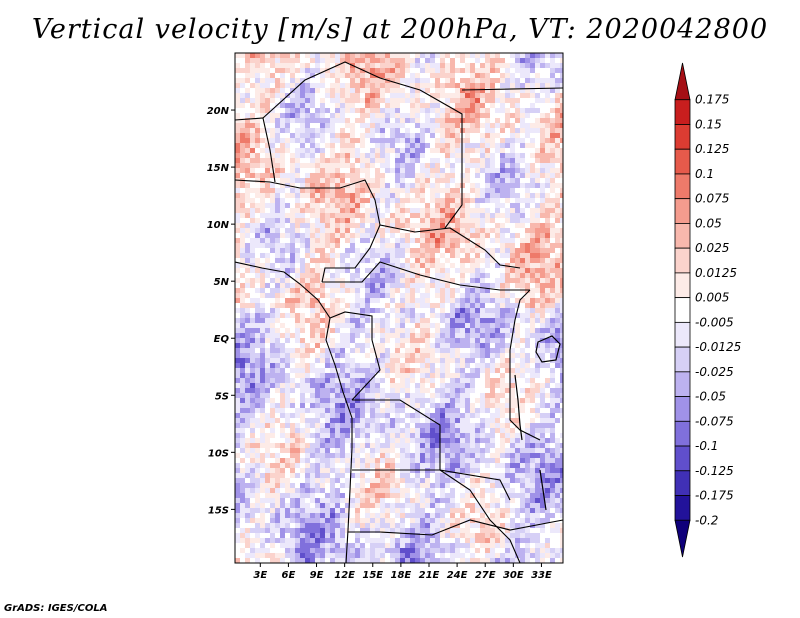  Describe the element at coordinates (714, 322) in the screenshot. I see `colorbar-label: -0.005` at that location.